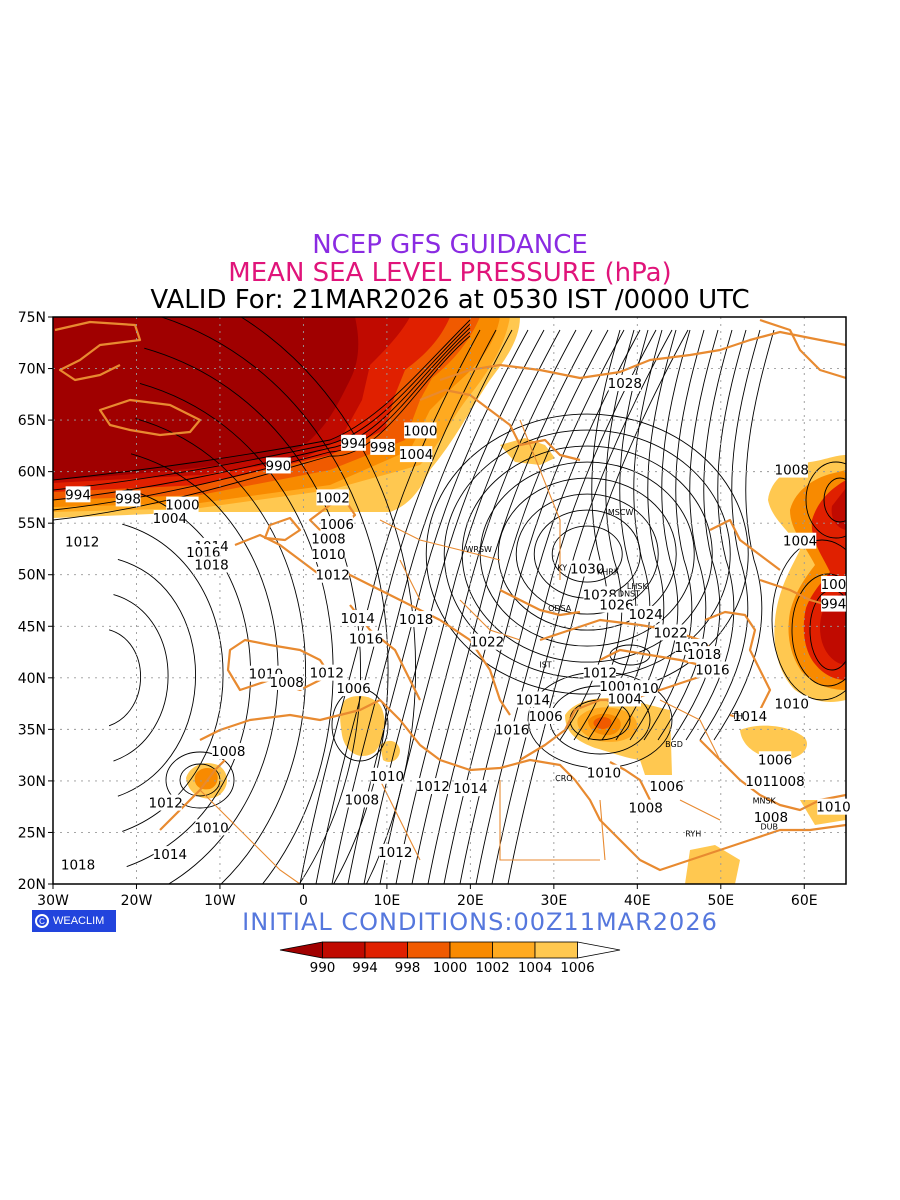 This screenshot has width=900, height=1200. What do you see at coordinates (32, 318) in the screenshot?
I see `lat-label: 75N` at bounding box center [32, 318].